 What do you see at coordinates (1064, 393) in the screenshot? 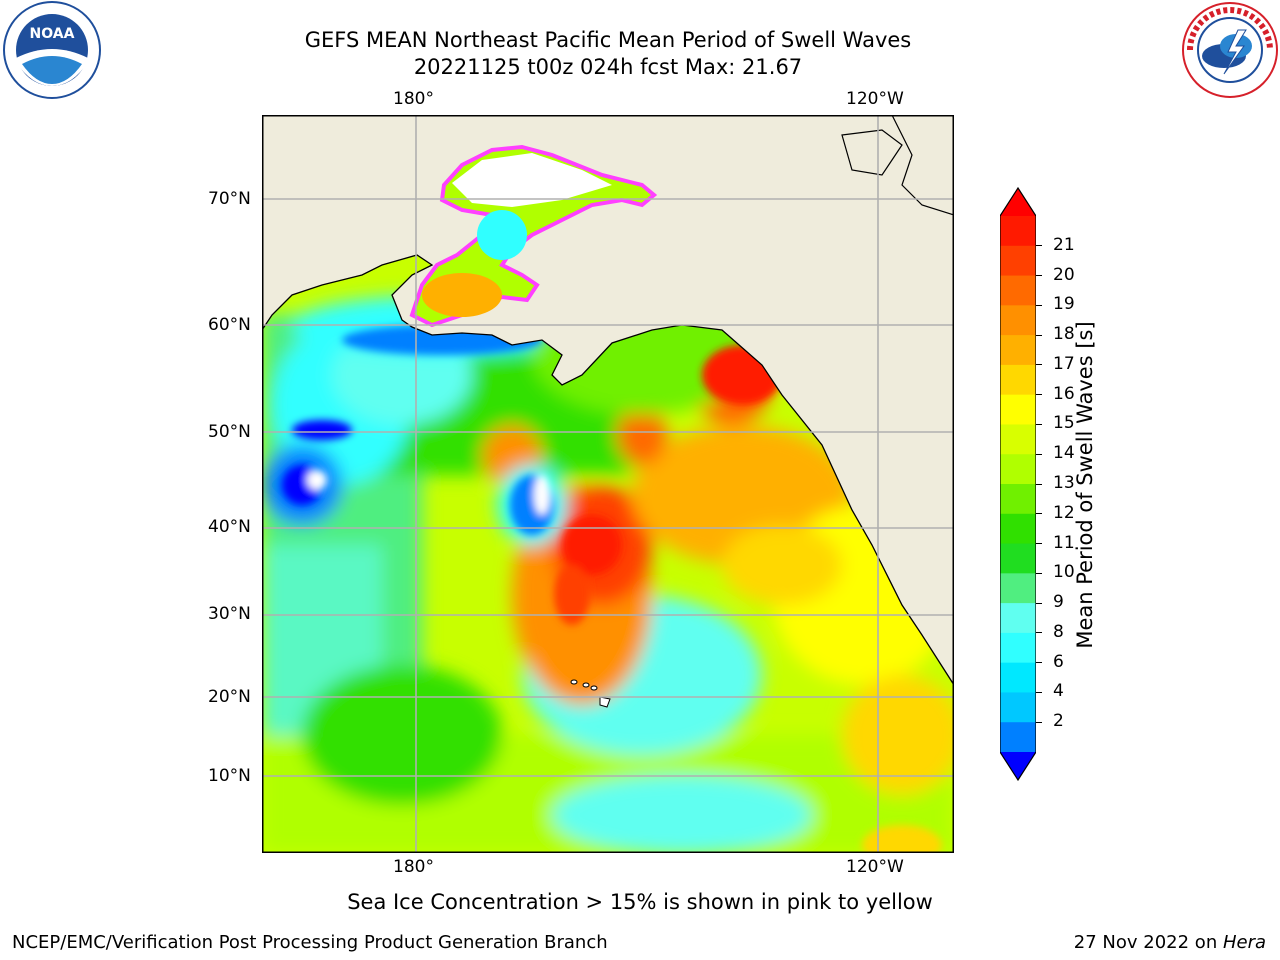
I see `colorbar-tick-label: 16` at bounding box center [1064, 393].